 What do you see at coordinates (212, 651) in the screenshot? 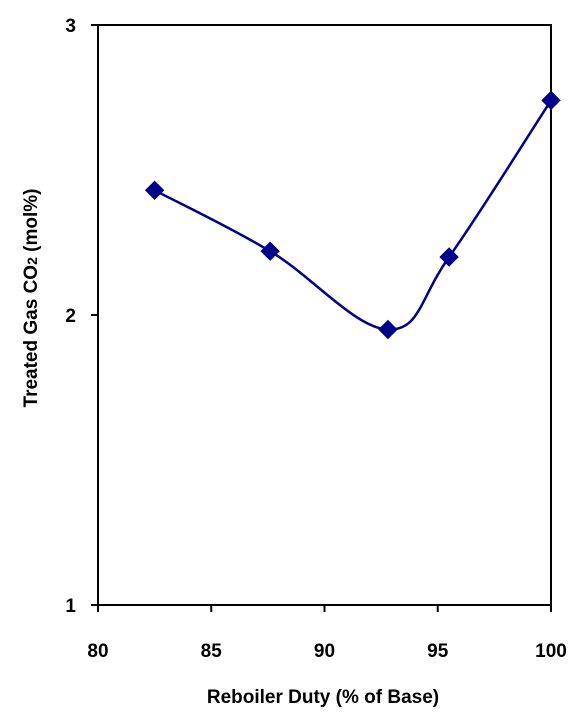
I see `x-tick-label: 85` at bounding box center [212, 651].